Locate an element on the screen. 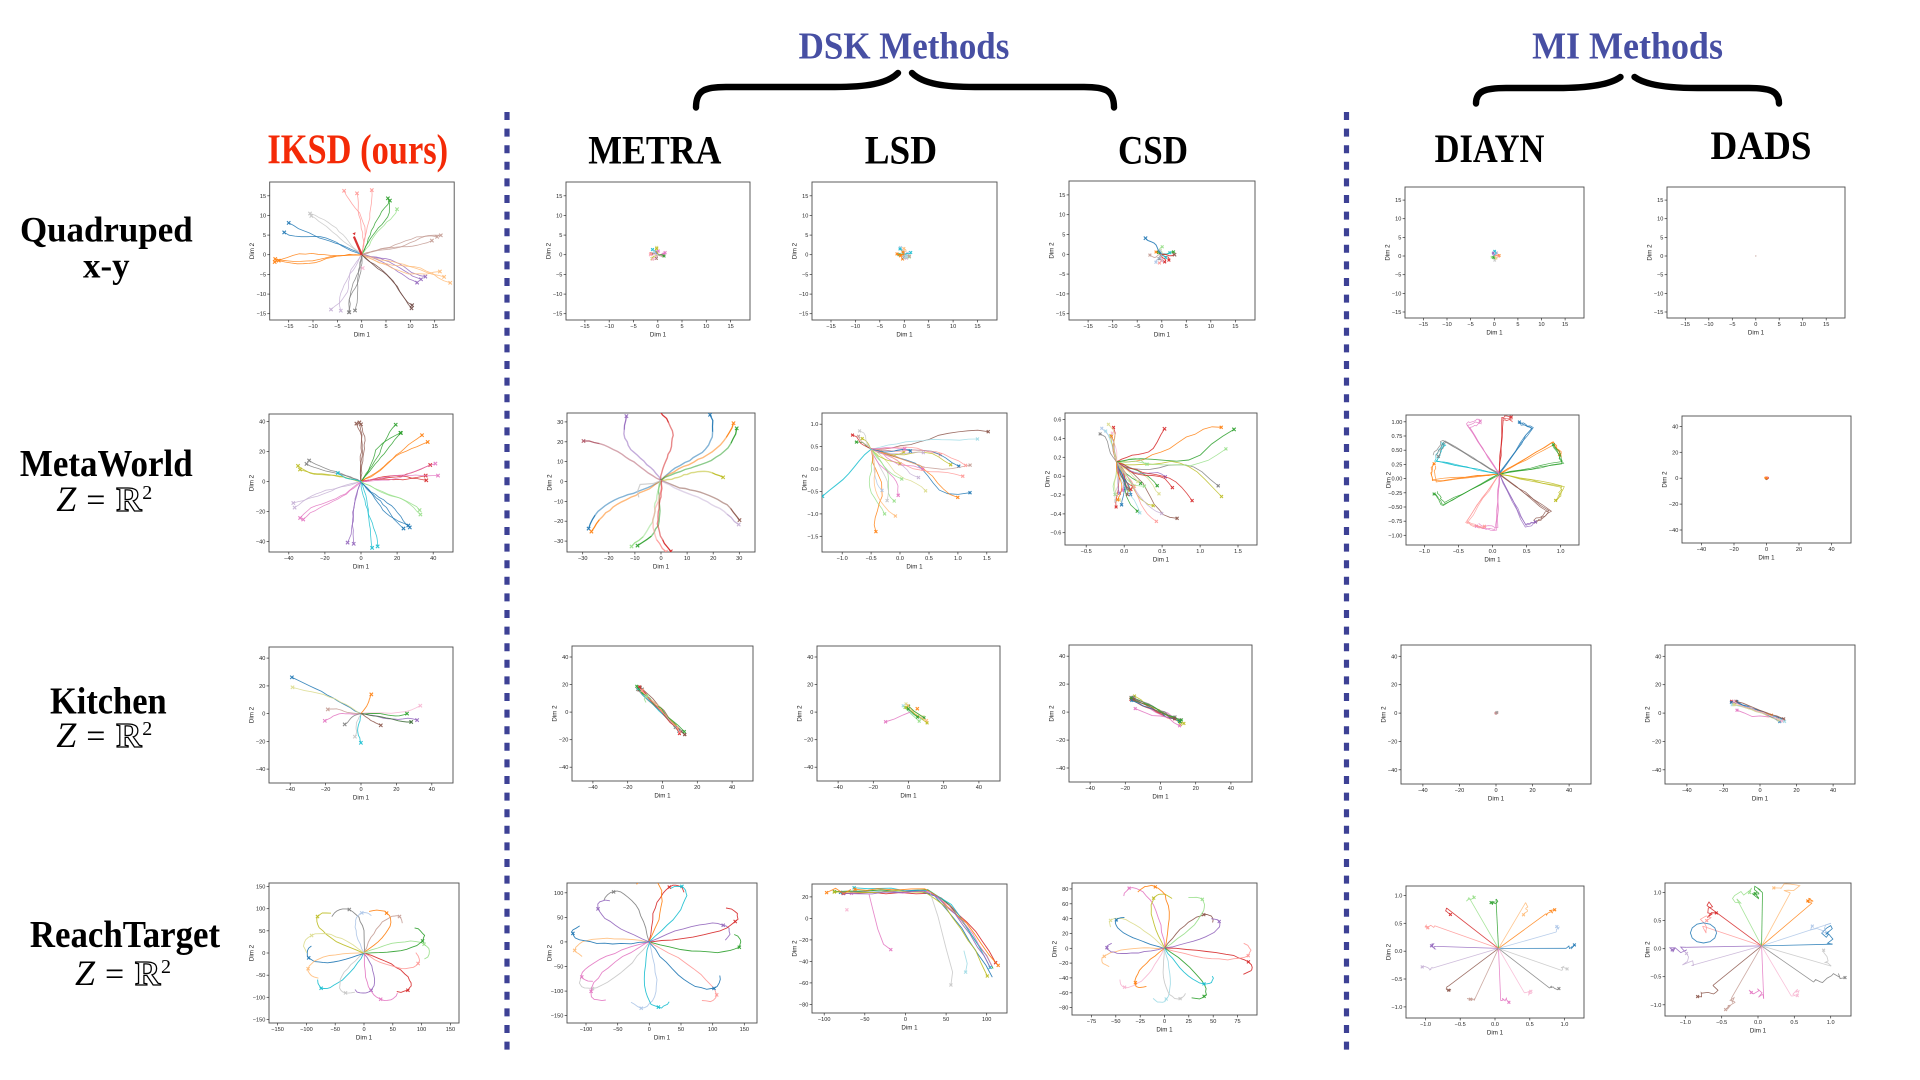 This screenshot has width=1920, height=1080. svg-text: 80 is located at coordinates (1065, 890).